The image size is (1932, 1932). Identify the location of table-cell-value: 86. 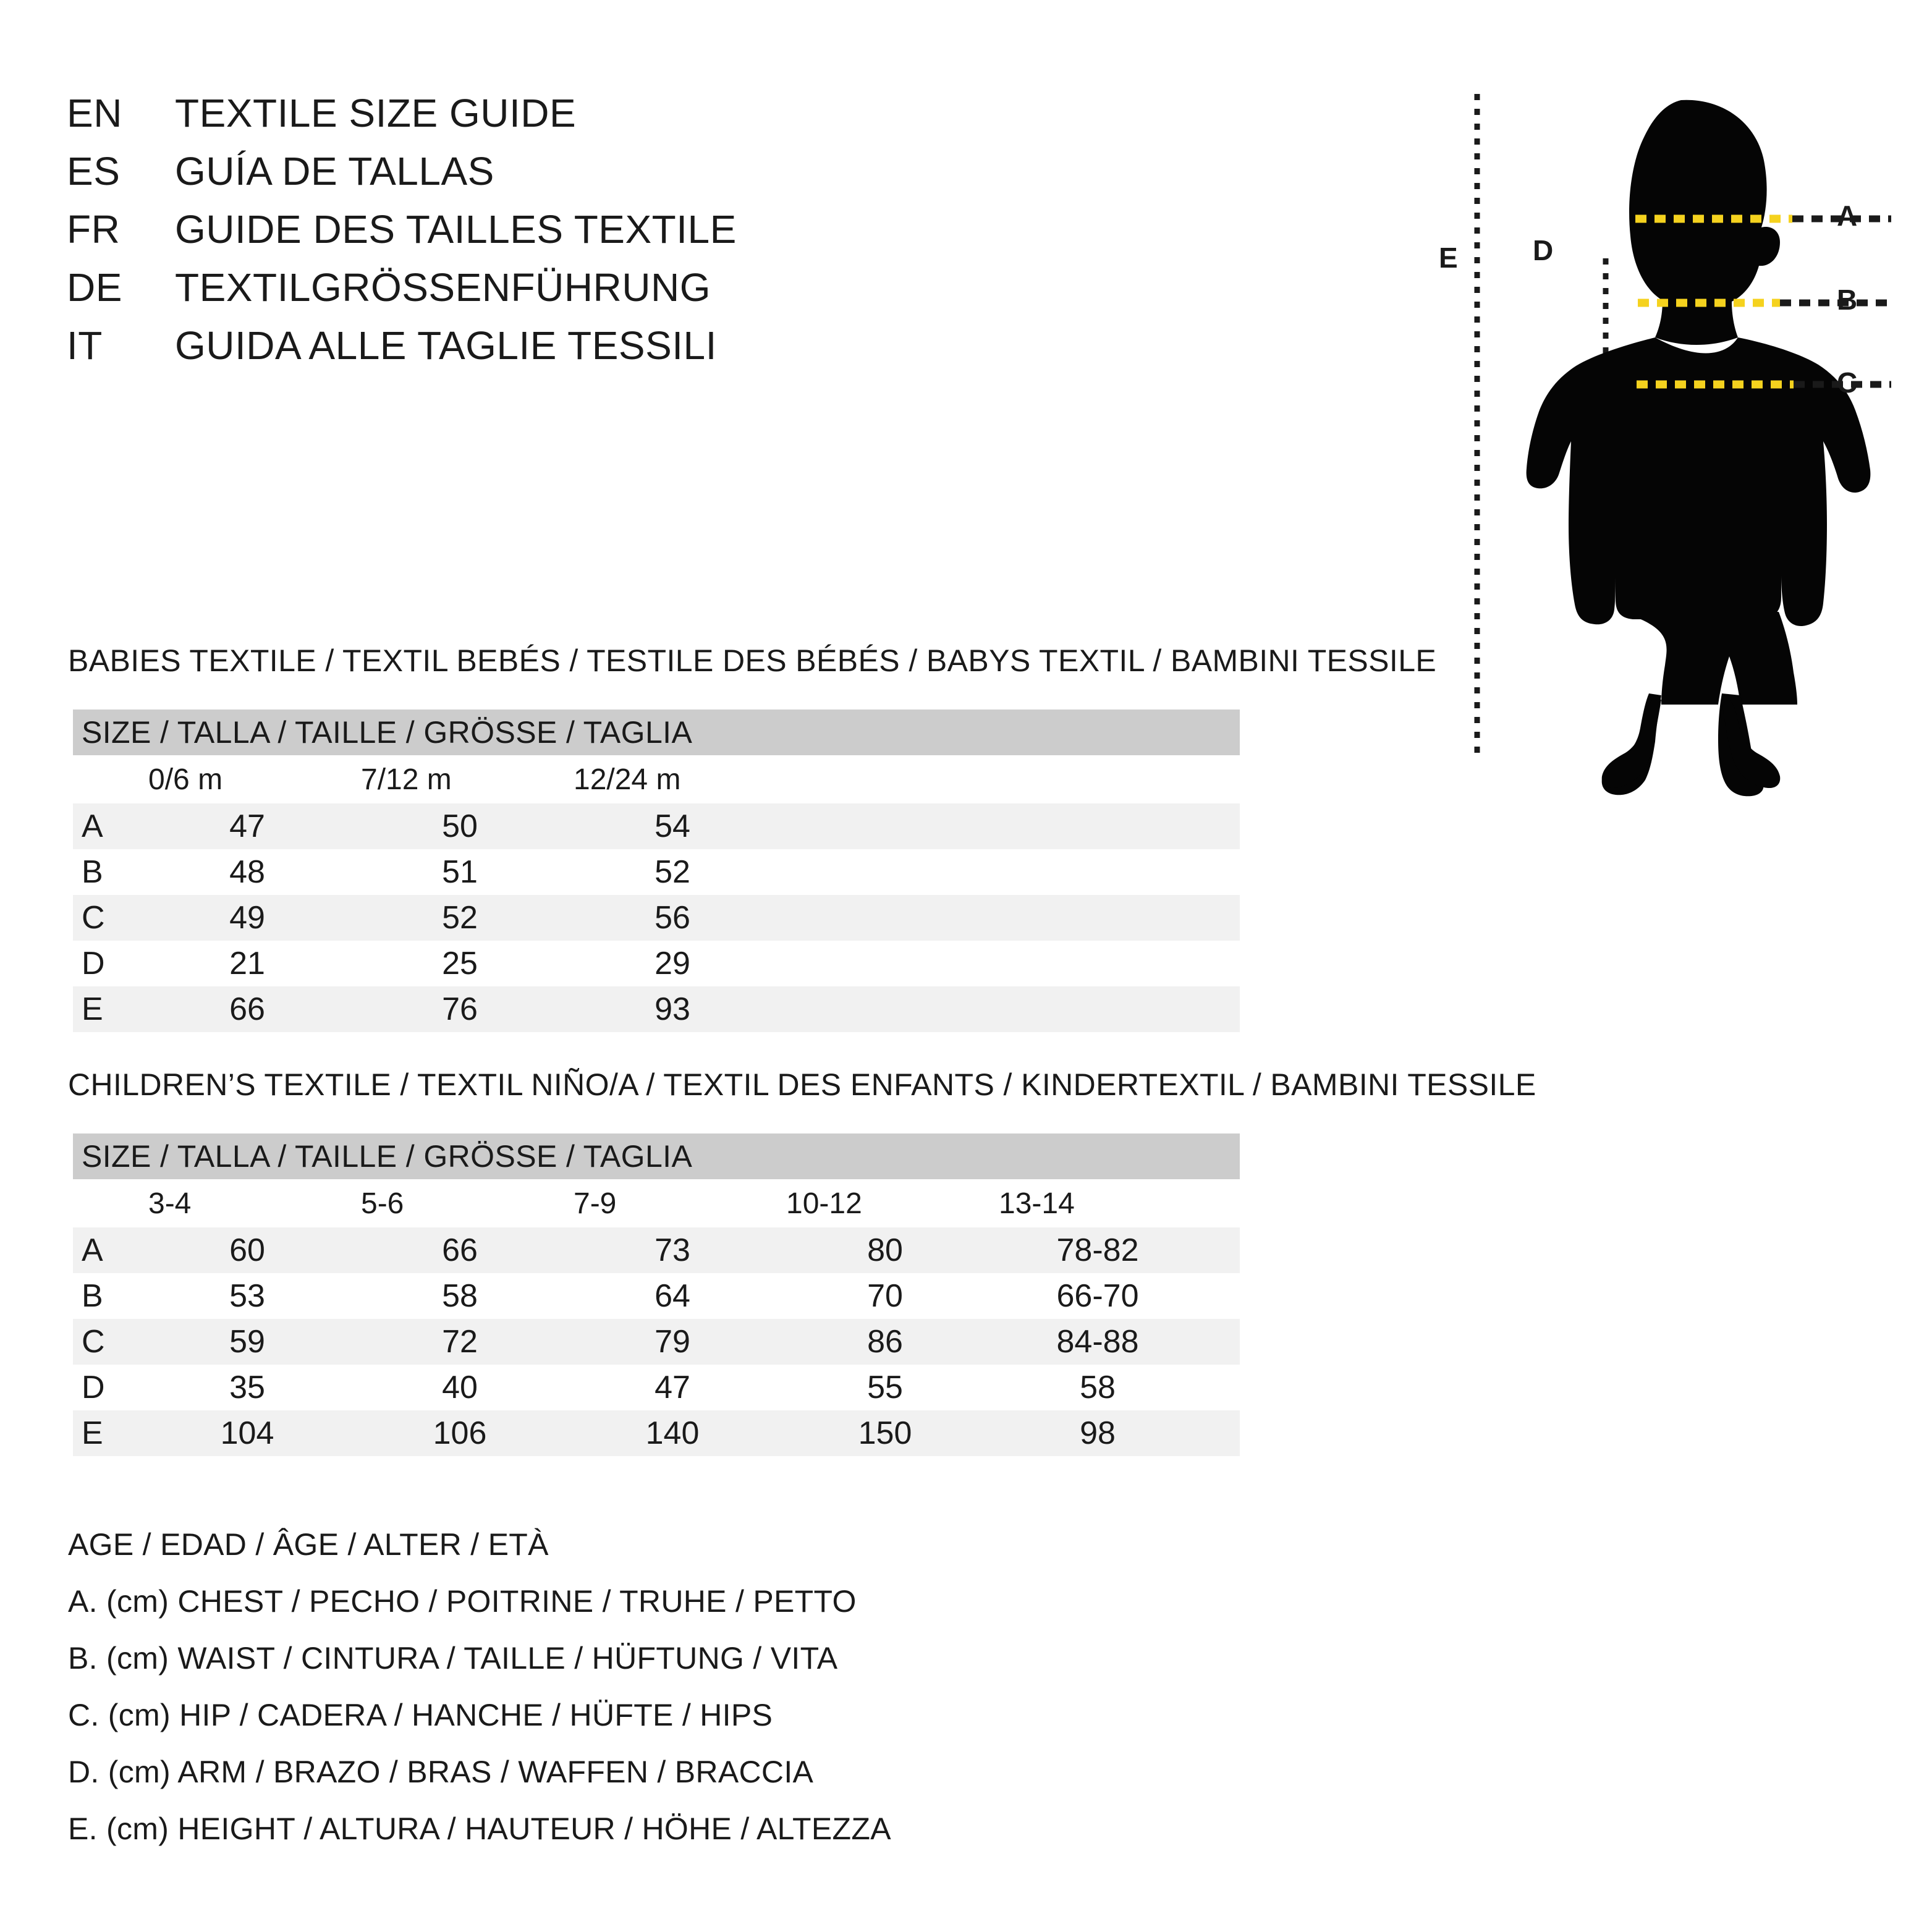
(885, 1342).